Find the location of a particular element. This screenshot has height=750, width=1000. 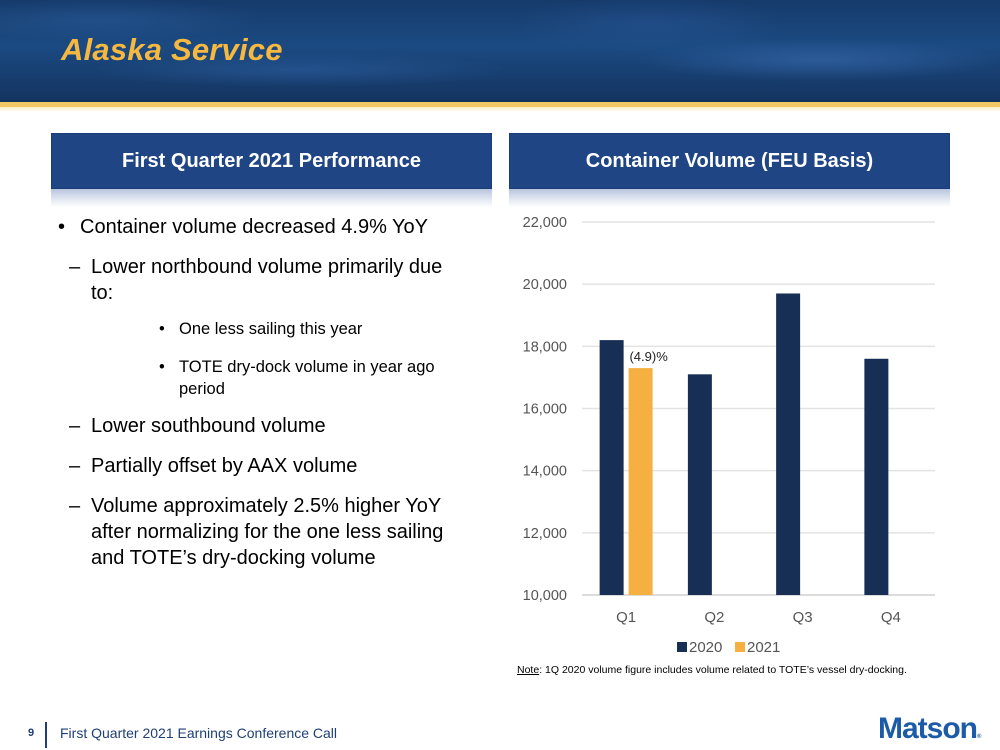

footer-divider is located at coordinates (46, 735).